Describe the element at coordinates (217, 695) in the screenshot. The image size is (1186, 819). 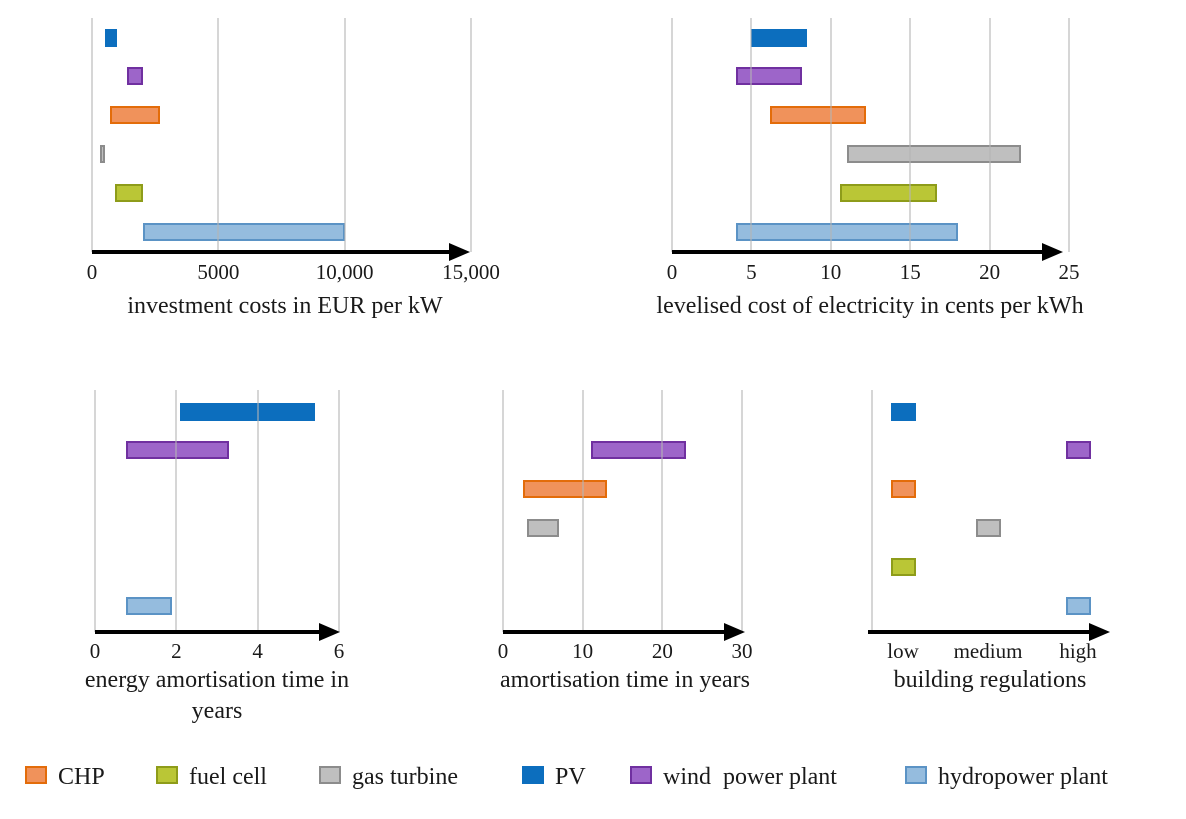
I see `chart-title-energy-amortisation-time: energy amortisation time in years` at that location.